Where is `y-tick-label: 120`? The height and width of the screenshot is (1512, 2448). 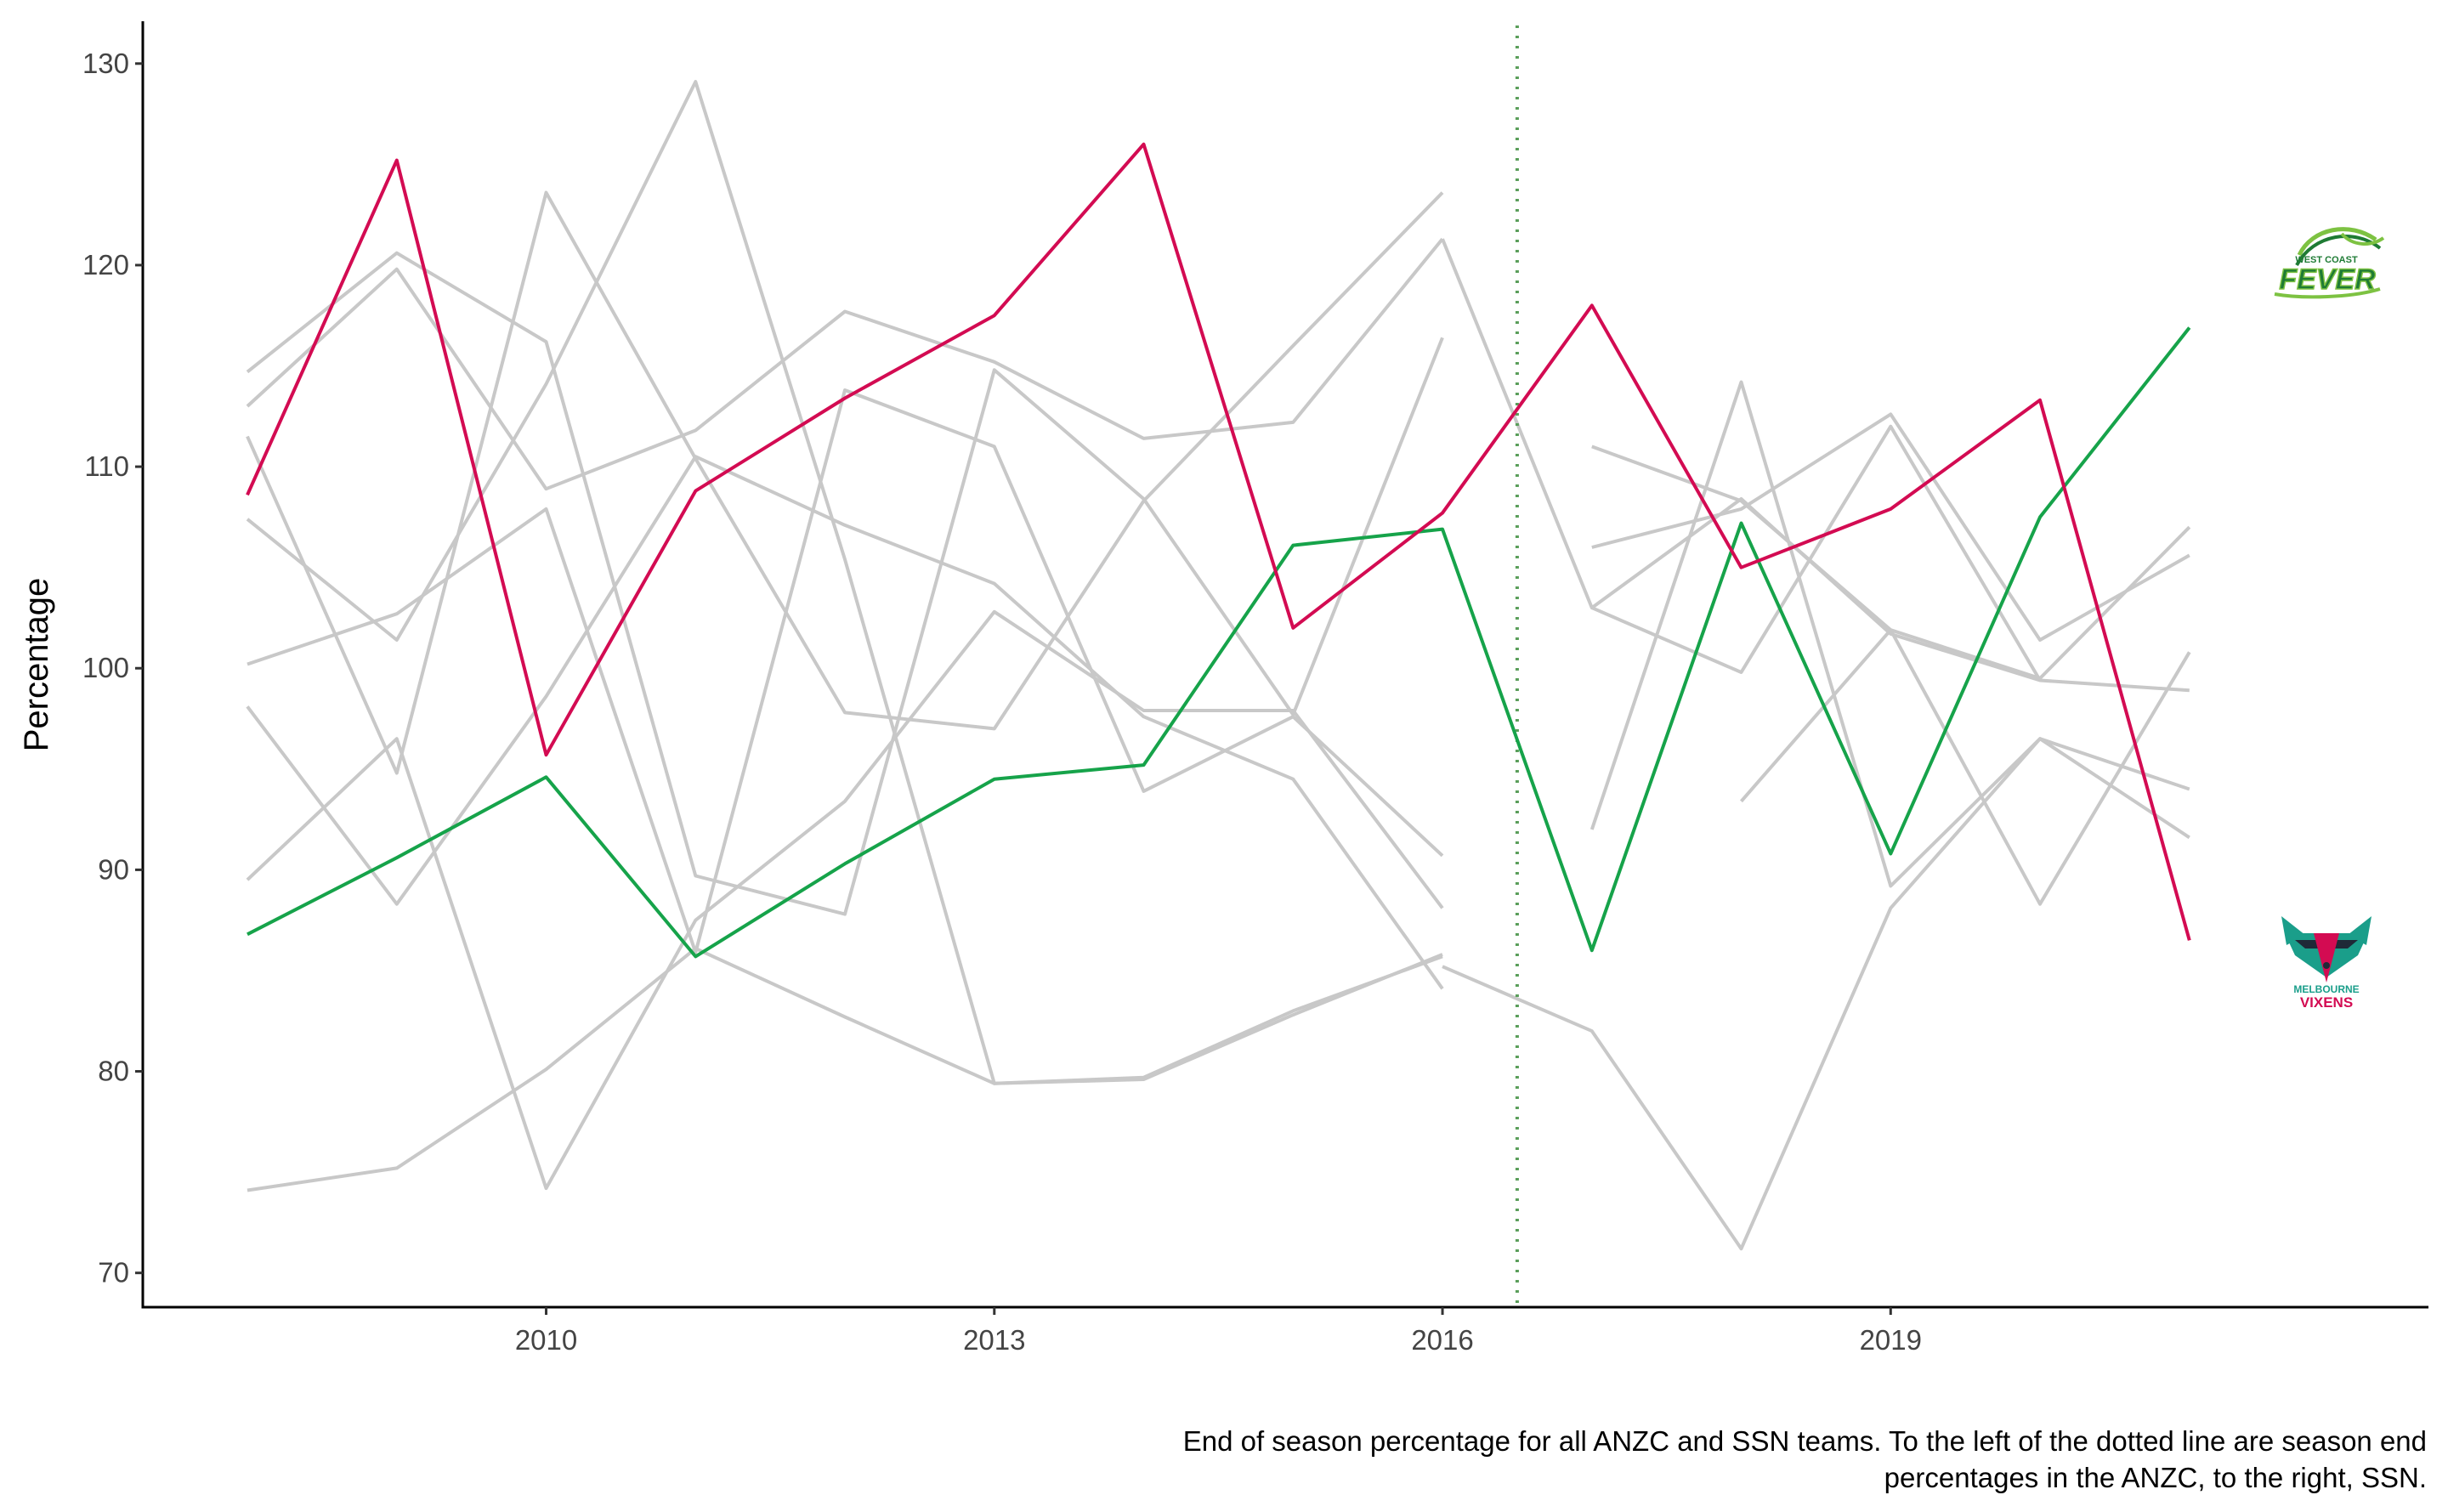 y-tick-label: 120 is located at coordinates (105, 264).